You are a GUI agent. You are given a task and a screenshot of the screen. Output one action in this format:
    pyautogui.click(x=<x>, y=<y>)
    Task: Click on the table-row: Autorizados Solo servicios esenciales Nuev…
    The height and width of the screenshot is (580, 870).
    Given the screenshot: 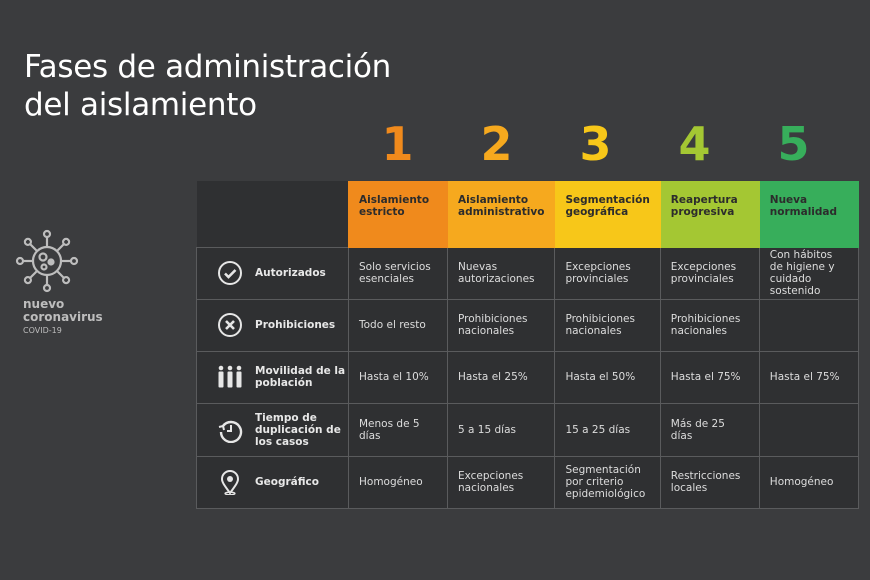 What is the action you would take?
    pyautogui.click(x=527, y=273)
    